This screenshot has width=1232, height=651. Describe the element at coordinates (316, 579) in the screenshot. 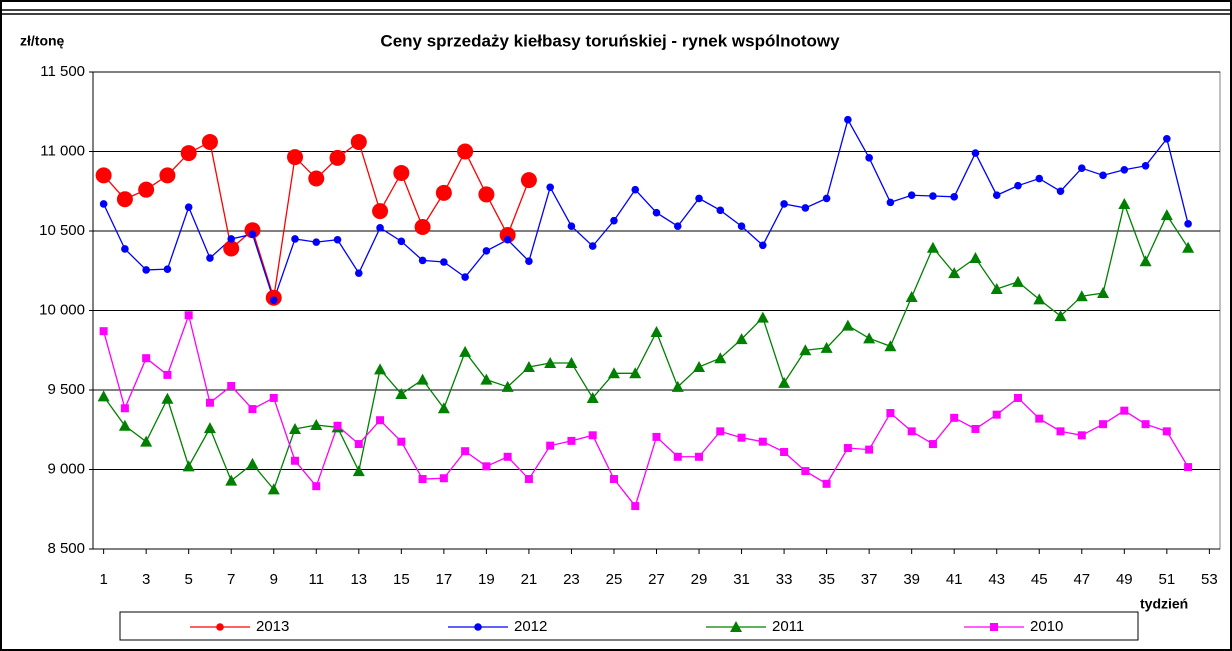

I see `x-tick-label: 11` at that location.